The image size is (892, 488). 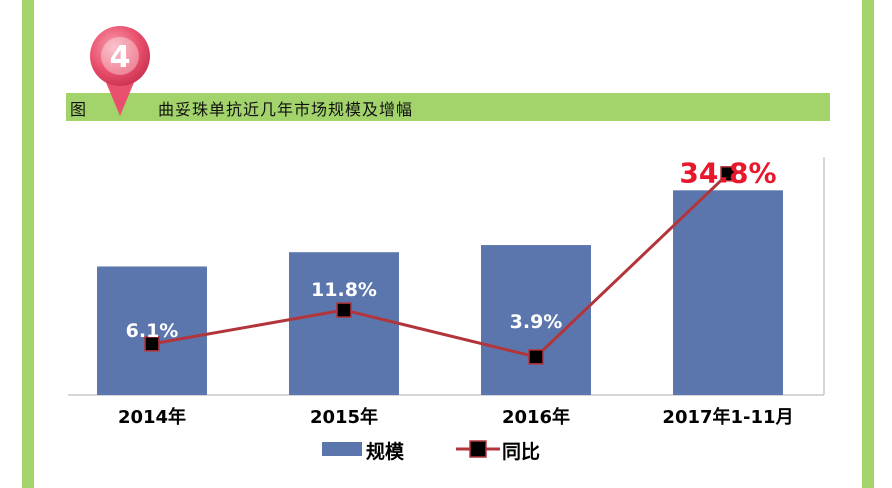 I want to click on legend-bar-label: 规模, so click(x=385, y=451).